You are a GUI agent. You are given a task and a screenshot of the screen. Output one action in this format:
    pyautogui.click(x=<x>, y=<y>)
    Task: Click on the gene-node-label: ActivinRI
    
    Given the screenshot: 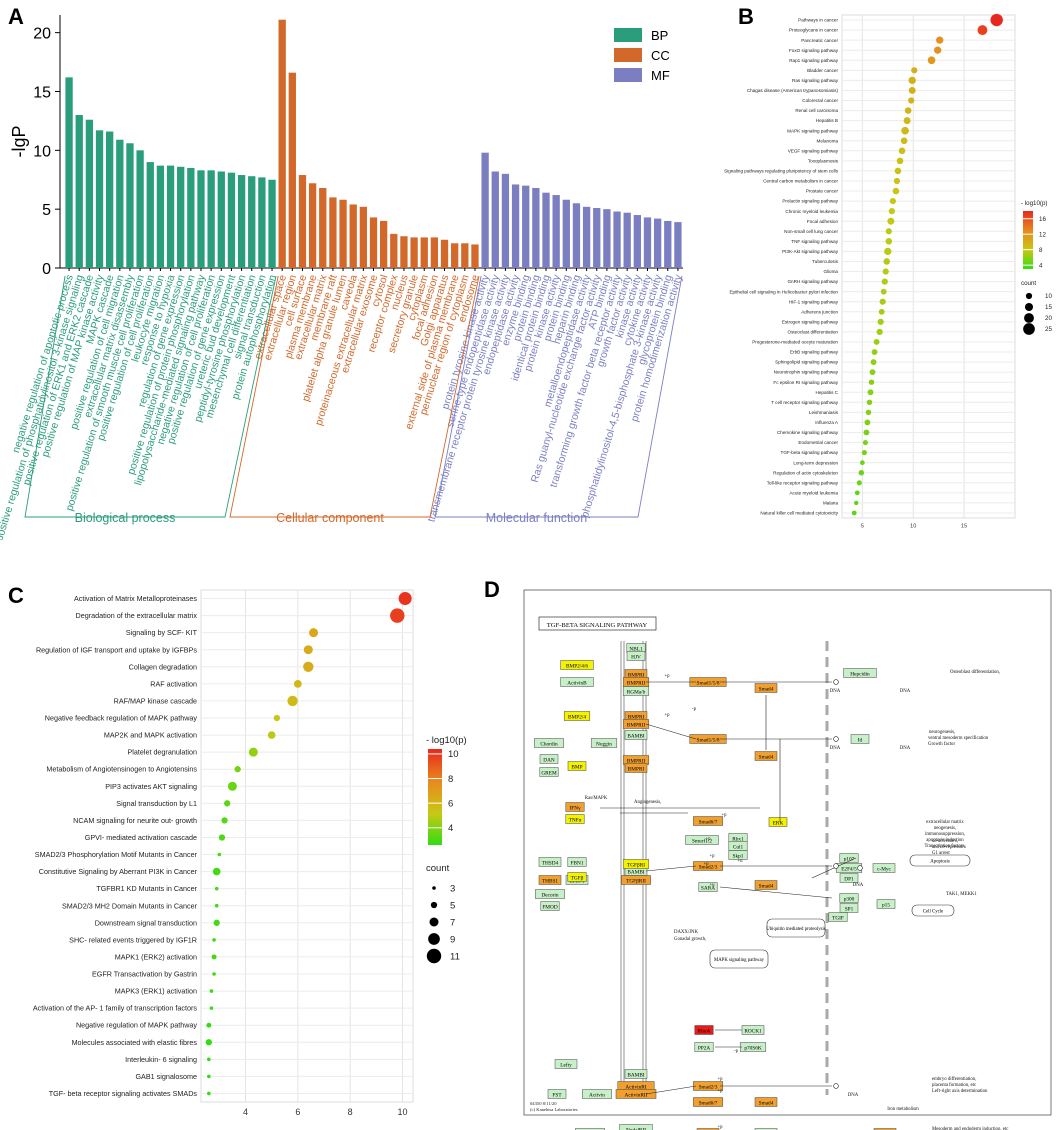 What is the action you would take?
    pyautogui.click(x=635, y=1087)
    